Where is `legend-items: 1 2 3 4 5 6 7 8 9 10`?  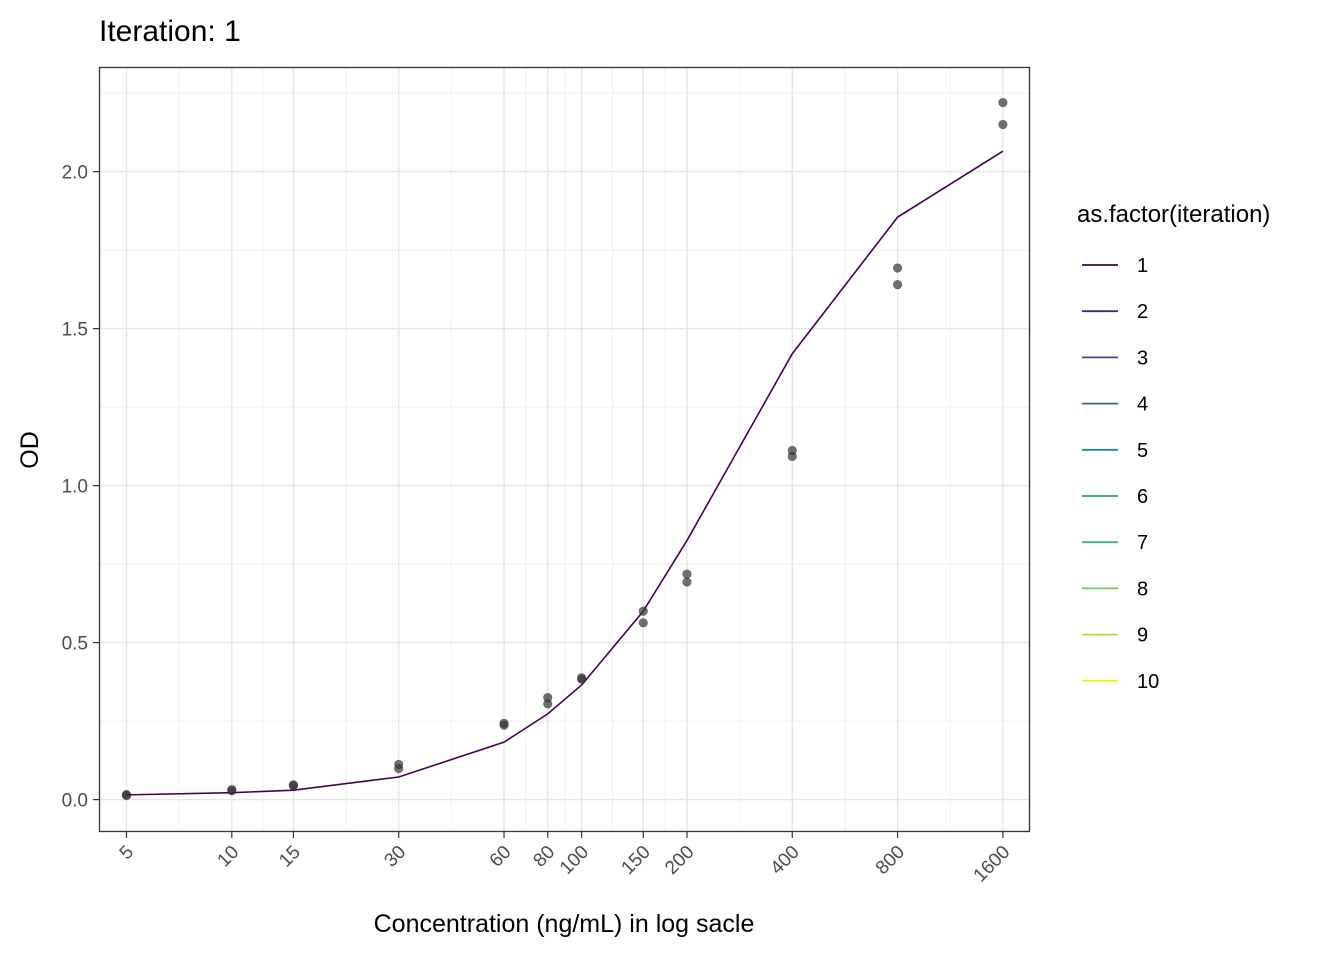
legend-items: 1 2 3 4 5 6 7 8 9 10 is located at coordinates (1120, 474).